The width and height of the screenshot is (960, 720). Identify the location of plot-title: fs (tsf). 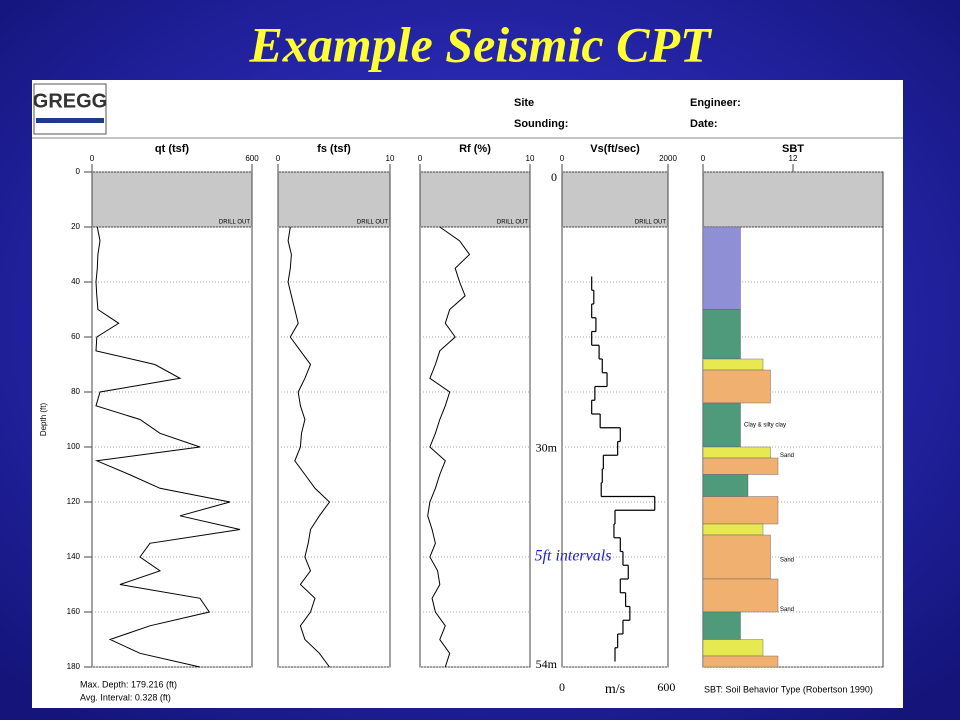
(334, 149).